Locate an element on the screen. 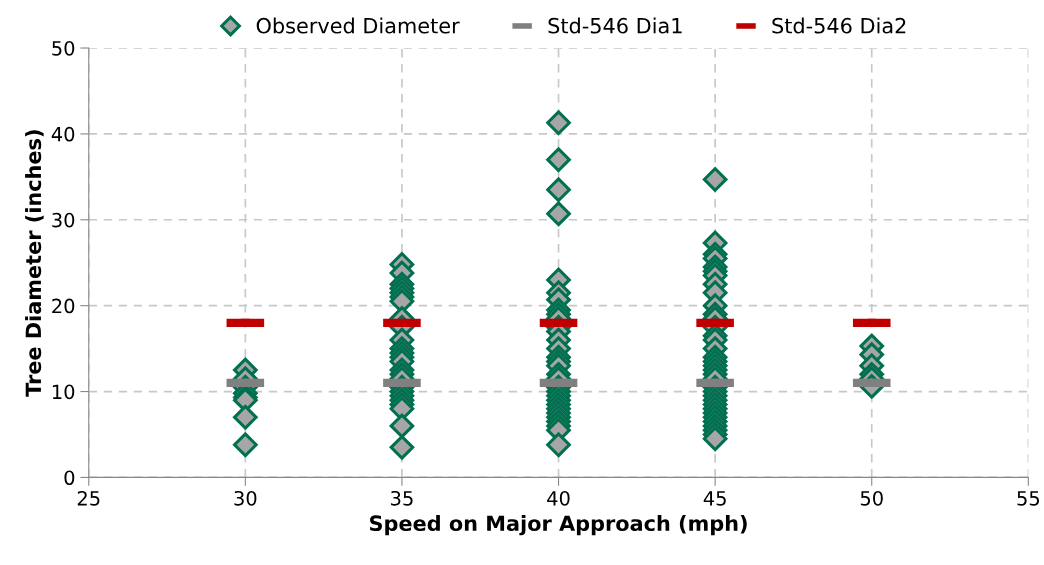 This screenshot has width=1044, height=565. y-tick-label: 0 is located at coordinates (69, 478).